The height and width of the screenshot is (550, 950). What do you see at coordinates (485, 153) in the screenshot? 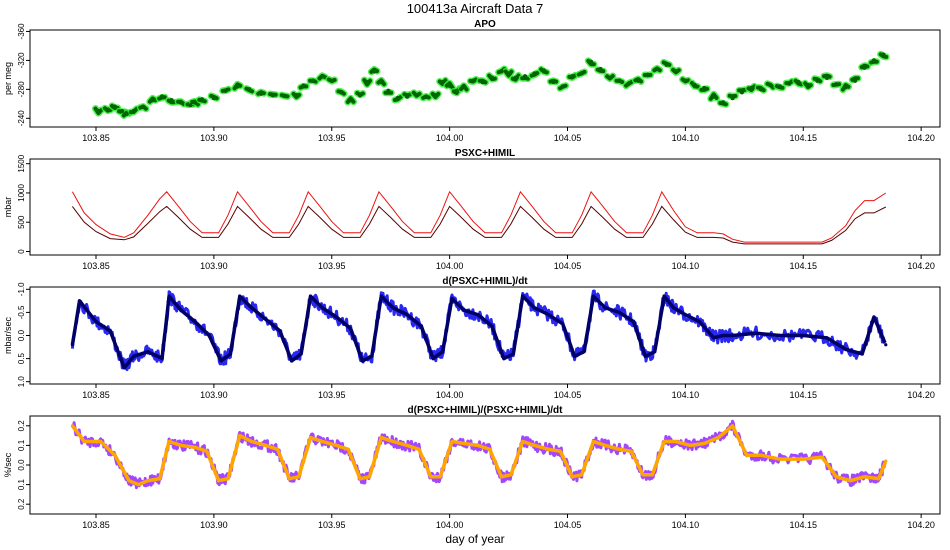
I see `panel-title: PSXC+HIMIL` at bounding box center [485, 153].